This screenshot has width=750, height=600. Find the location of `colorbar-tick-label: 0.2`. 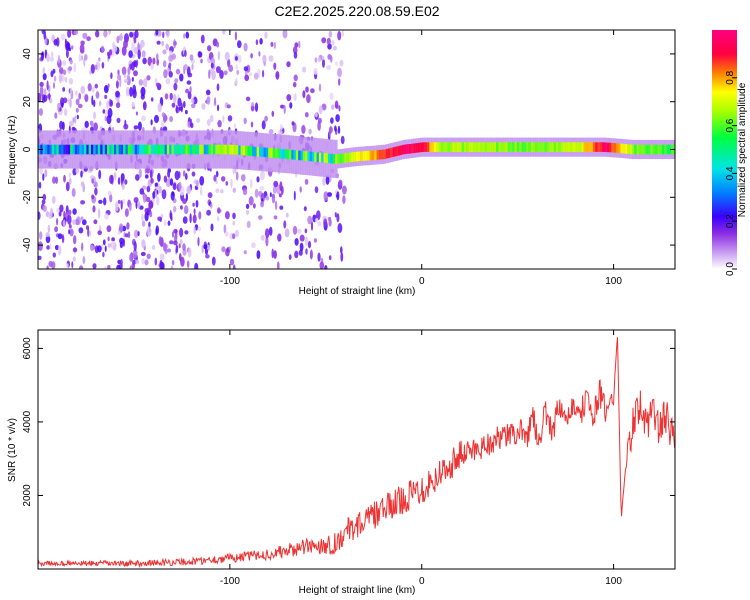

colorbar-tick-label: 0.2 is located at coordinates (730, 221).